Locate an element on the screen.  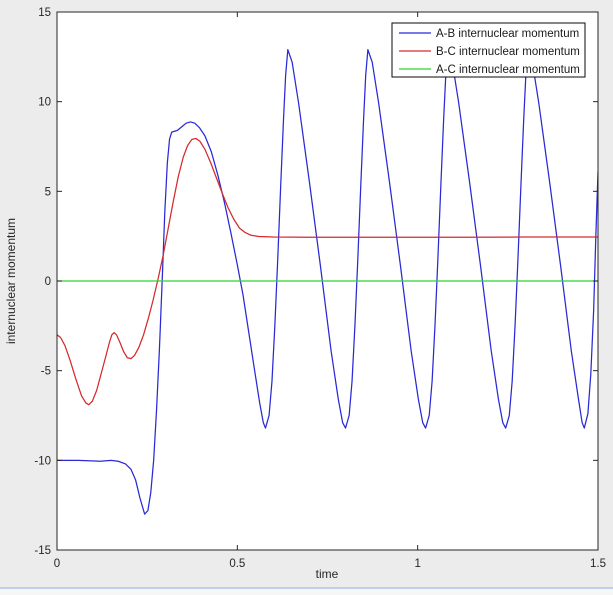
y-tick-label: -15 is located at coordinates (42, 551).